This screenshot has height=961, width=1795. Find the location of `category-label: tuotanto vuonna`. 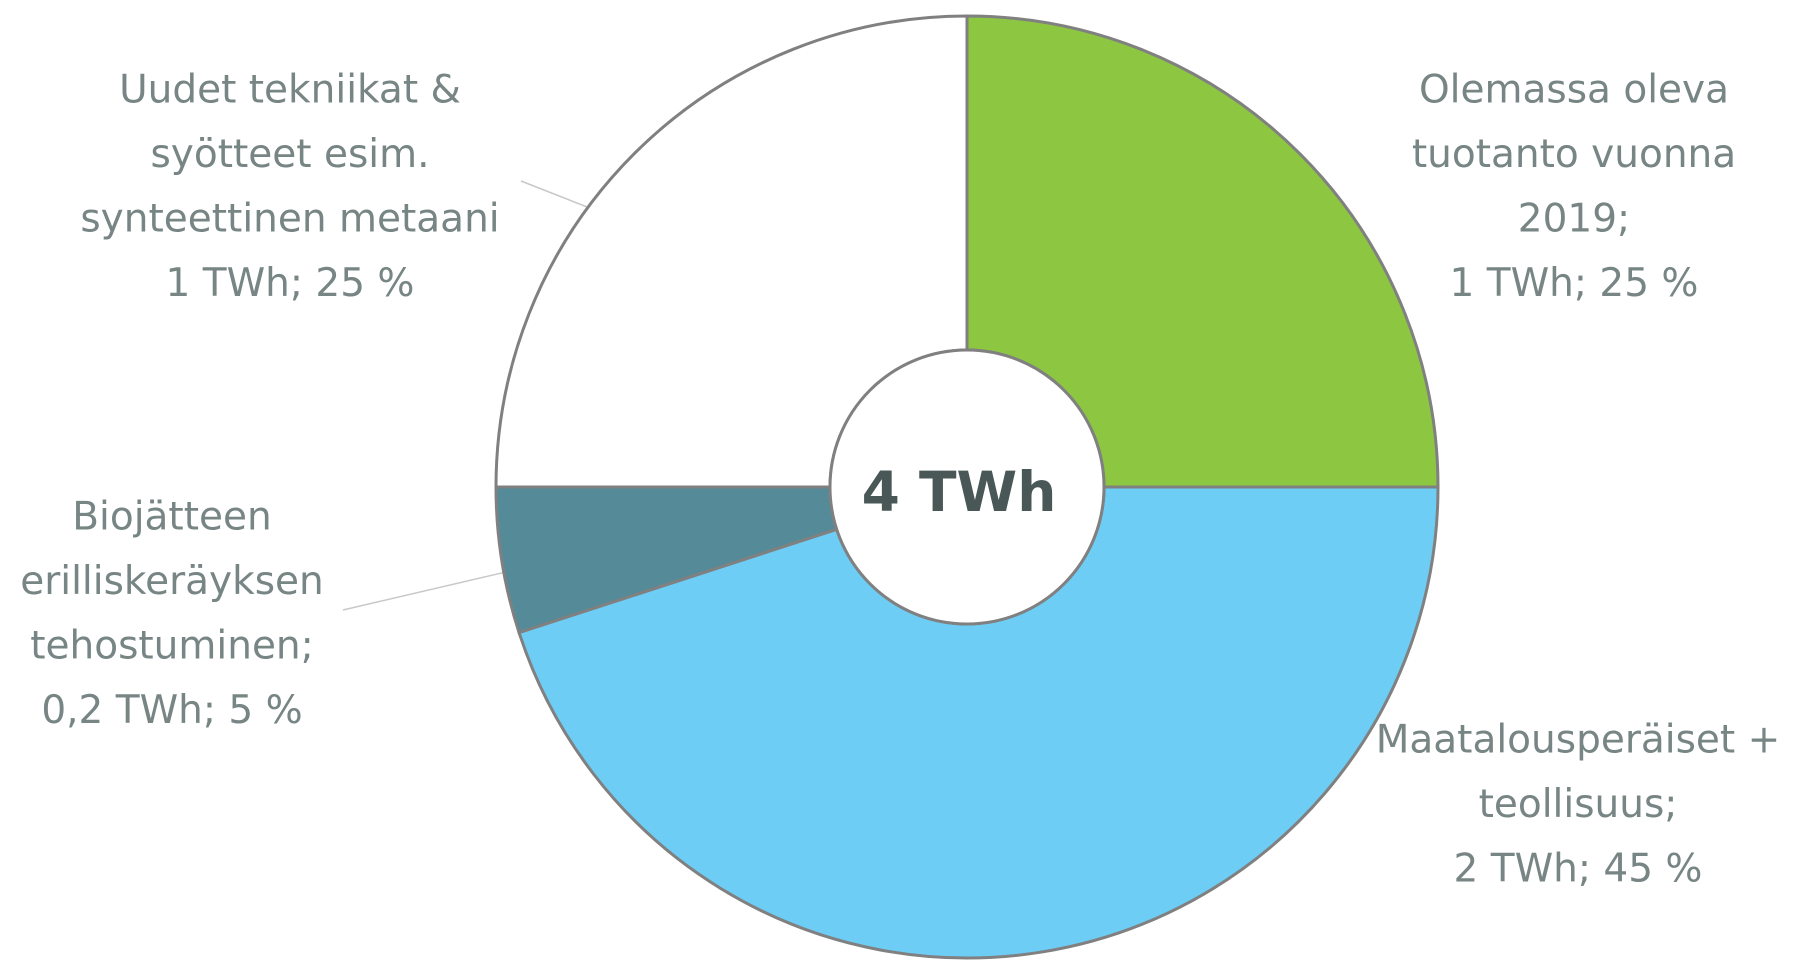

category-label: tuotanto vuonna is located at coordinates (1574, 154).